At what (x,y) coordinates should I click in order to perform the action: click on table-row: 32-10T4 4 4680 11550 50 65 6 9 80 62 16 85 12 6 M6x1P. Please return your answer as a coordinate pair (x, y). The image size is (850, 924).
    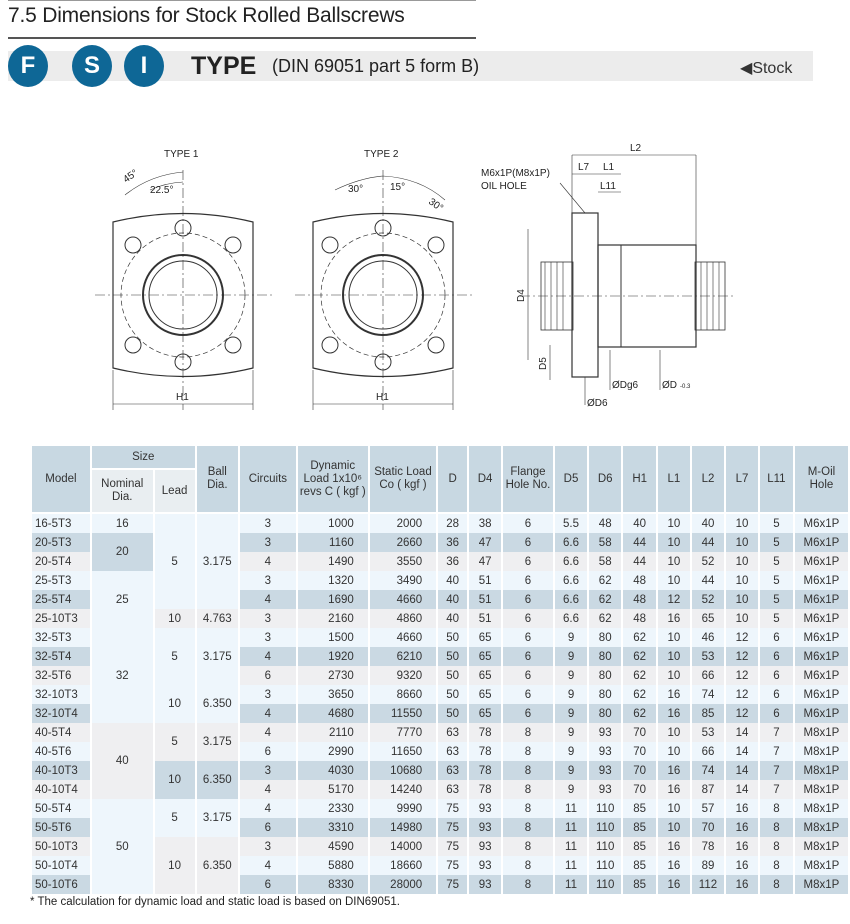
    Looking at the image, I should click on (440, 713).